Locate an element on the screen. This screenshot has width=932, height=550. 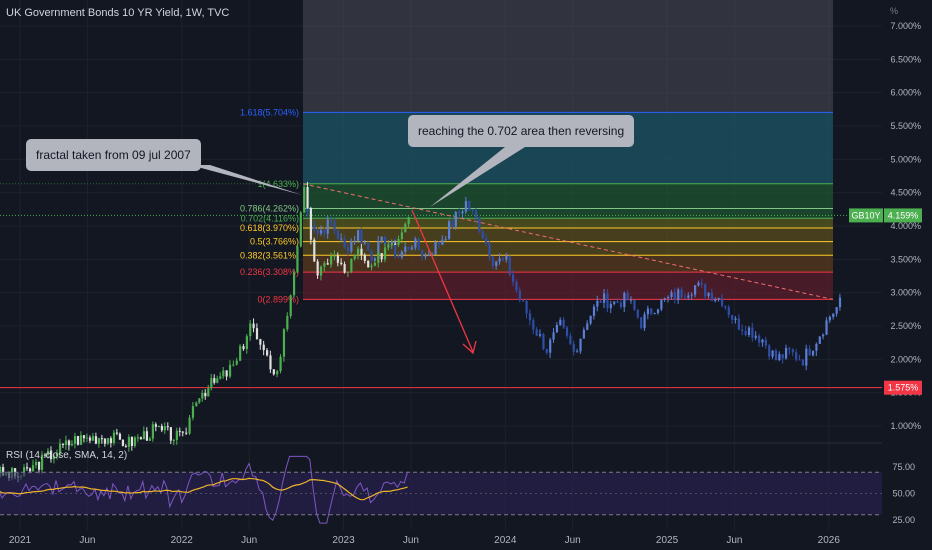
reversal-arrowhead is located at coordinates (469, 347).